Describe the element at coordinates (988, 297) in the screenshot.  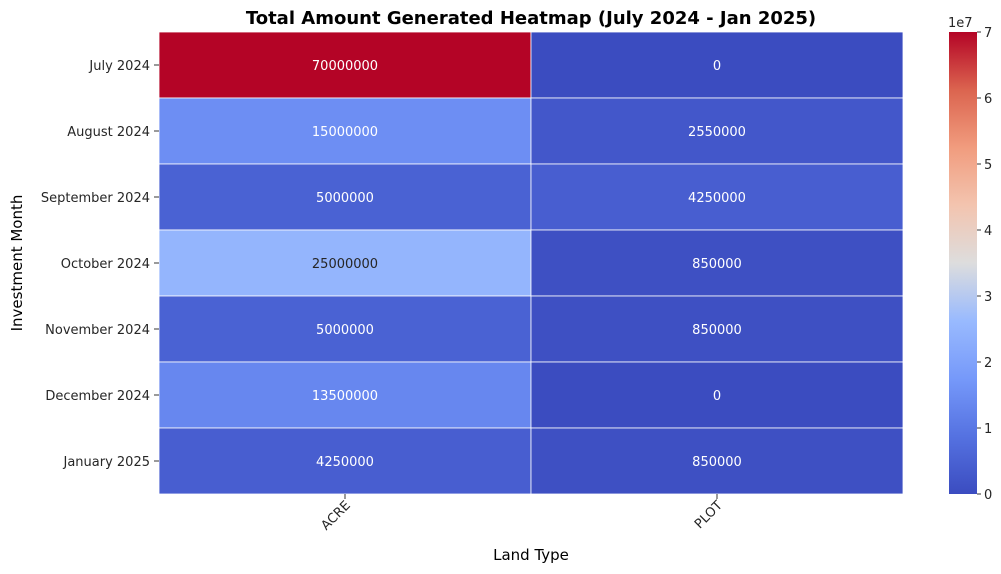
I see `colorbar-tick-label: 3` at that location.